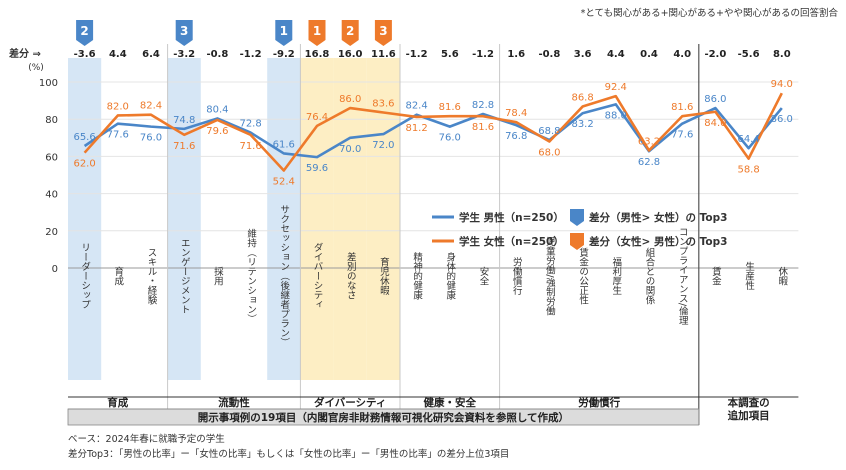  I want to click on female-data-label: 68.0, so click(549, 153).